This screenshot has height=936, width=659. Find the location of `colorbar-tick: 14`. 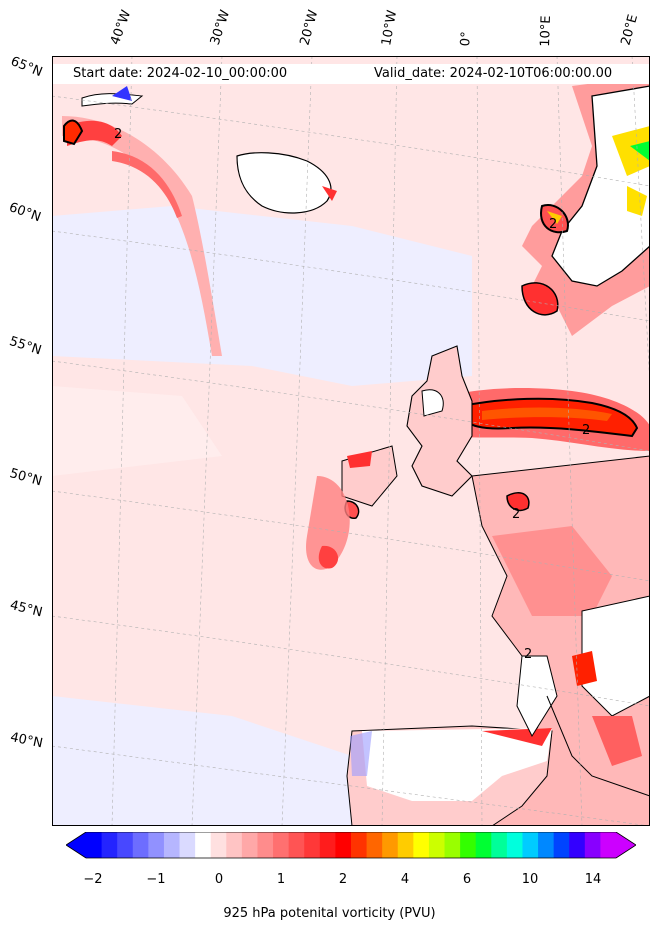

colorbar-tick: 14 is located at coordinates (593, 879).